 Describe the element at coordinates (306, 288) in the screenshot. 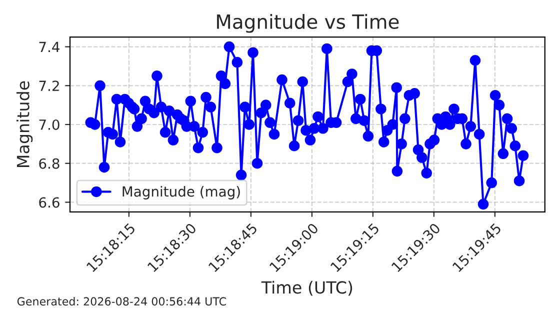

I see `x-axis-title: Time (UTC)` at that location.